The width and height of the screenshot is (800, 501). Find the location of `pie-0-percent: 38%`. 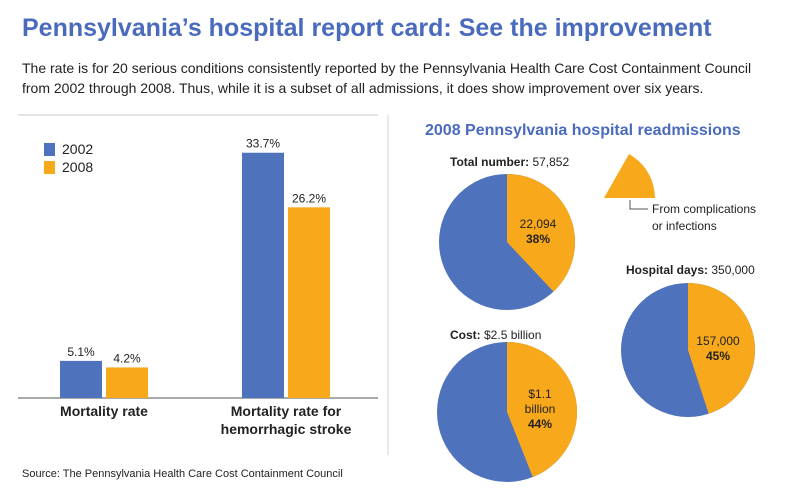

pie-0-percent: 38% is located at coordinates (538, 239).